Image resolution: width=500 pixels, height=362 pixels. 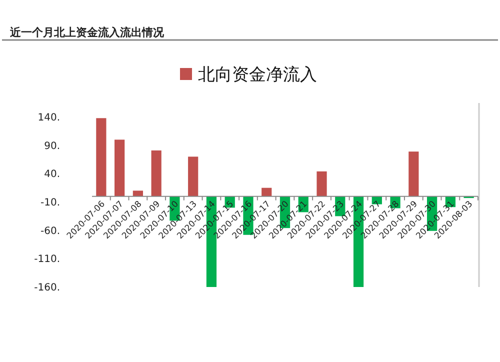 What do you see at coordinates (52, 174) in the screenshot?
I see `y-tick-label: 40.` at bounding box center [52, 174].